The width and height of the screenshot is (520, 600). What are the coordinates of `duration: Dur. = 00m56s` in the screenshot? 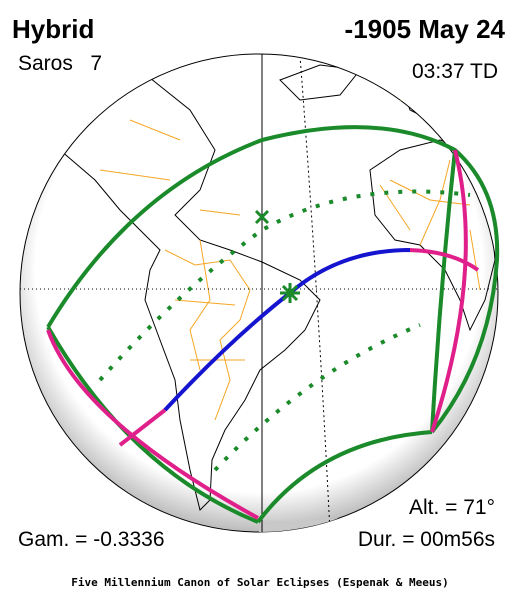 It's located at (426, 539).